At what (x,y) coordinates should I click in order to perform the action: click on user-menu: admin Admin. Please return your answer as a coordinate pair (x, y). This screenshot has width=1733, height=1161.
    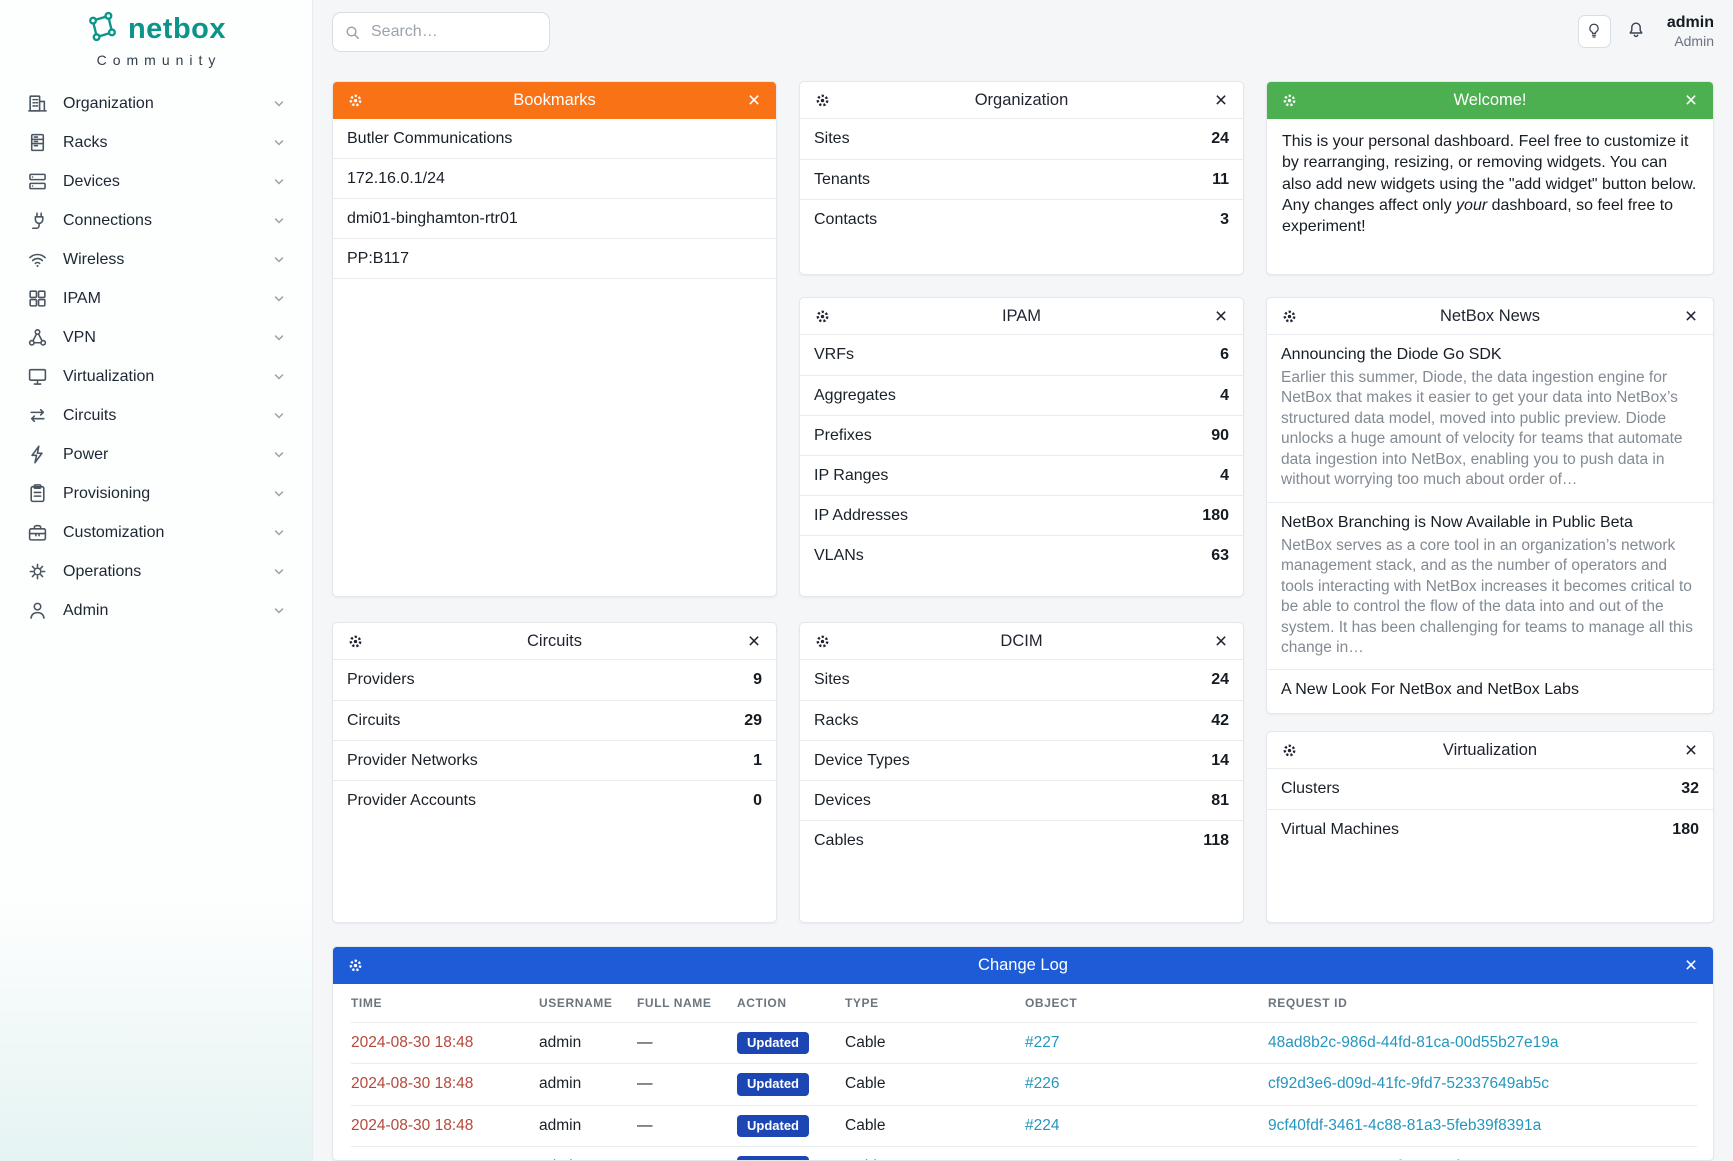
    Looking at the image, I should click on (1690, 31).